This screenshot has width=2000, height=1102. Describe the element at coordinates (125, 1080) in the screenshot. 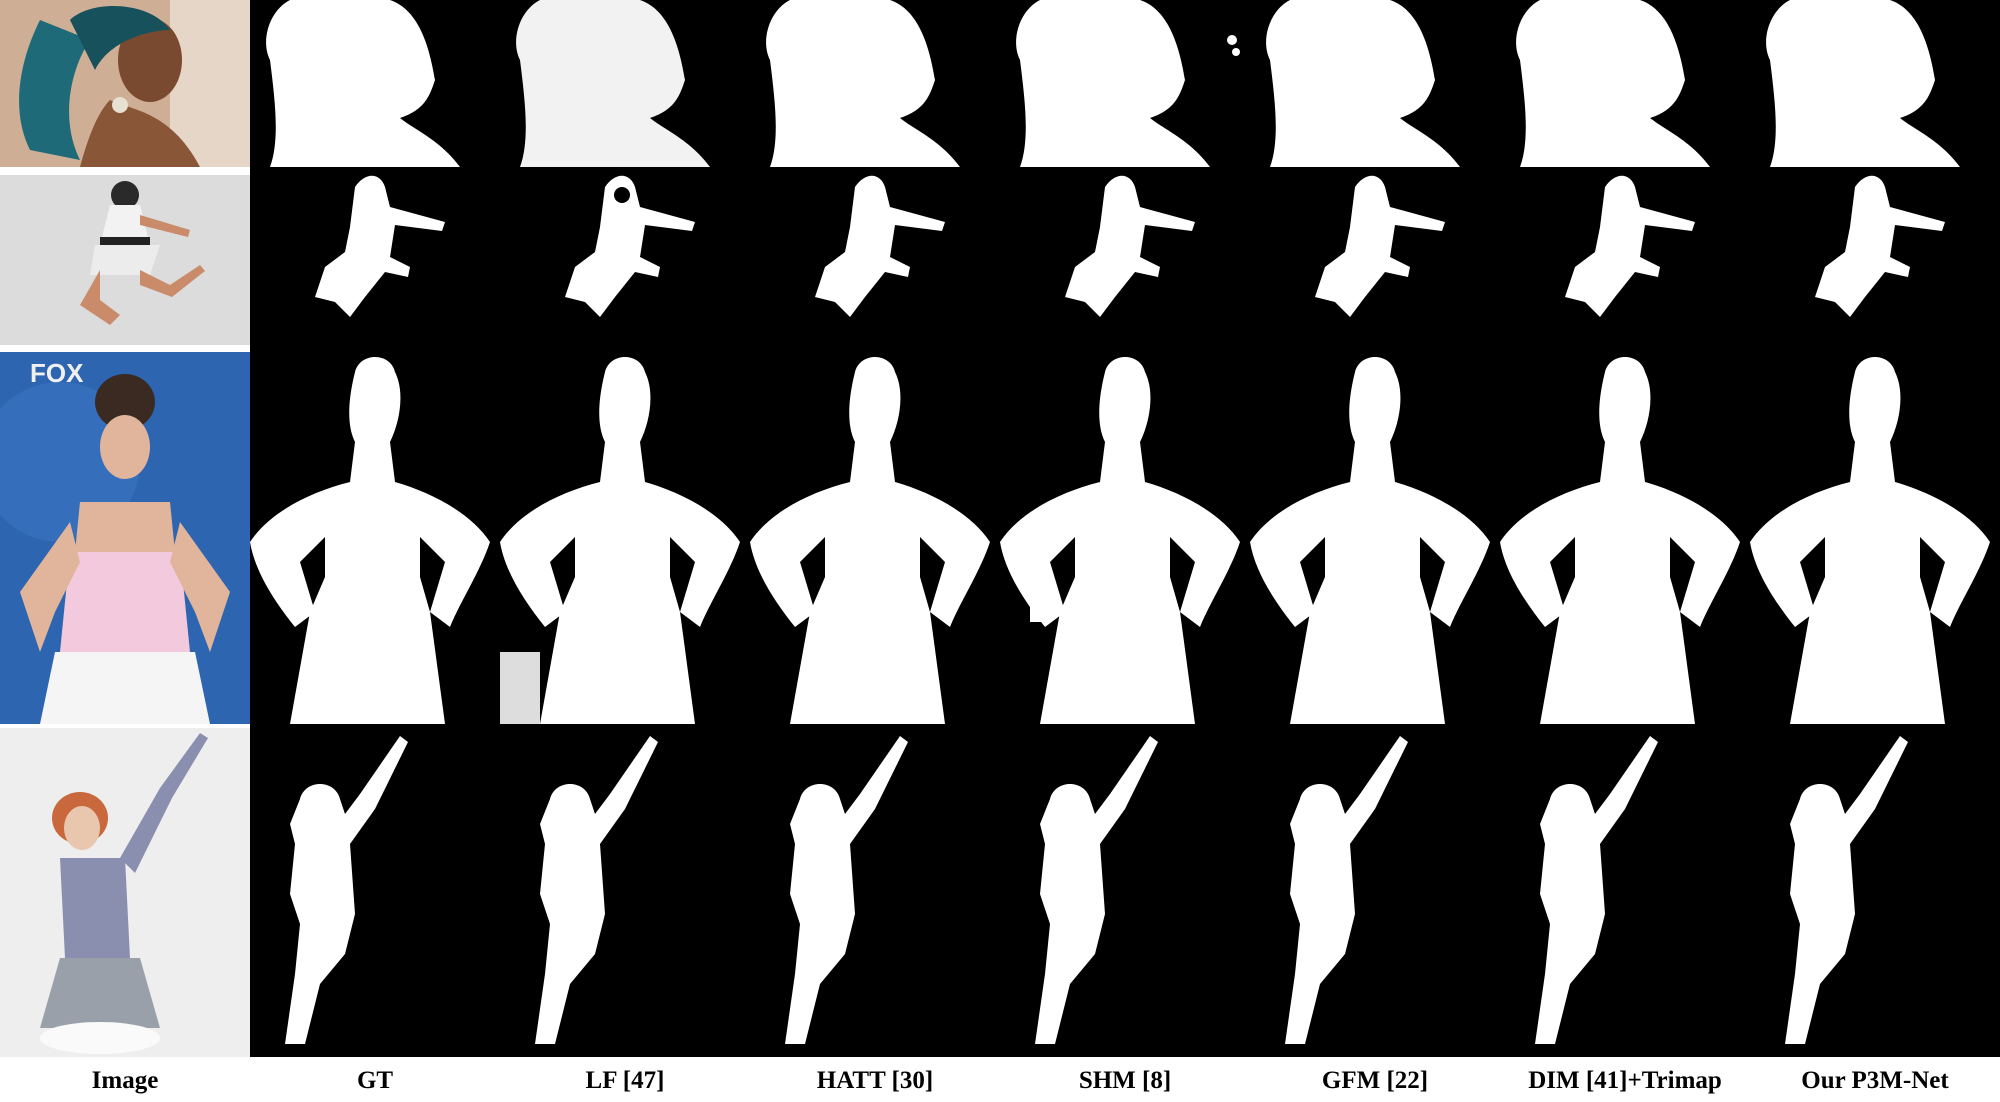

I see `column-label-image: Image` at that location.